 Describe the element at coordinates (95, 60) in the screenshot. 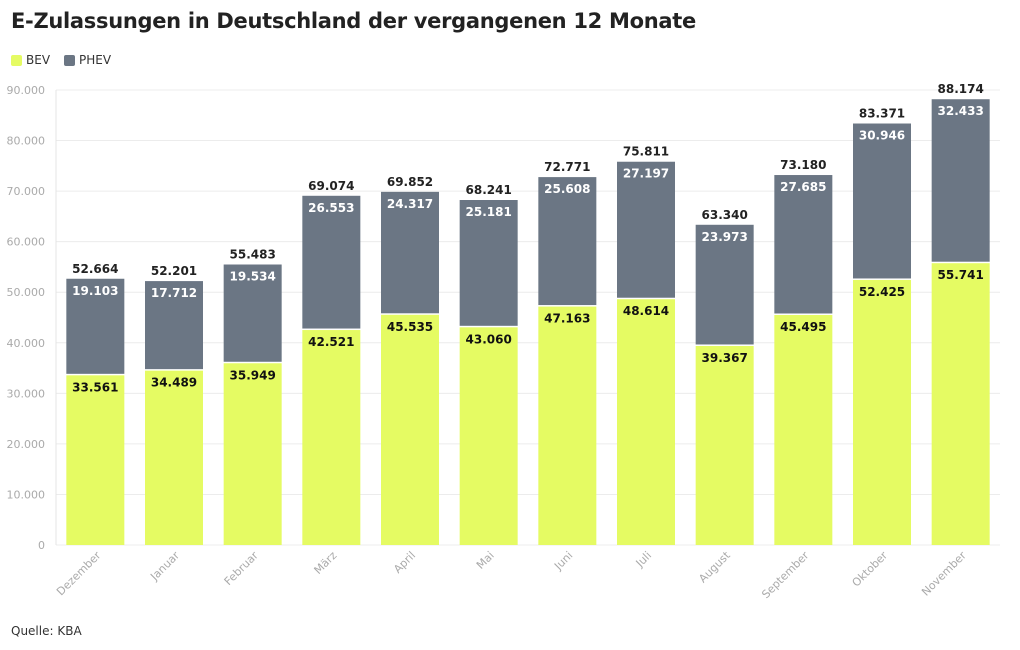

I see `legend-label-phev: PHEV` at that location.